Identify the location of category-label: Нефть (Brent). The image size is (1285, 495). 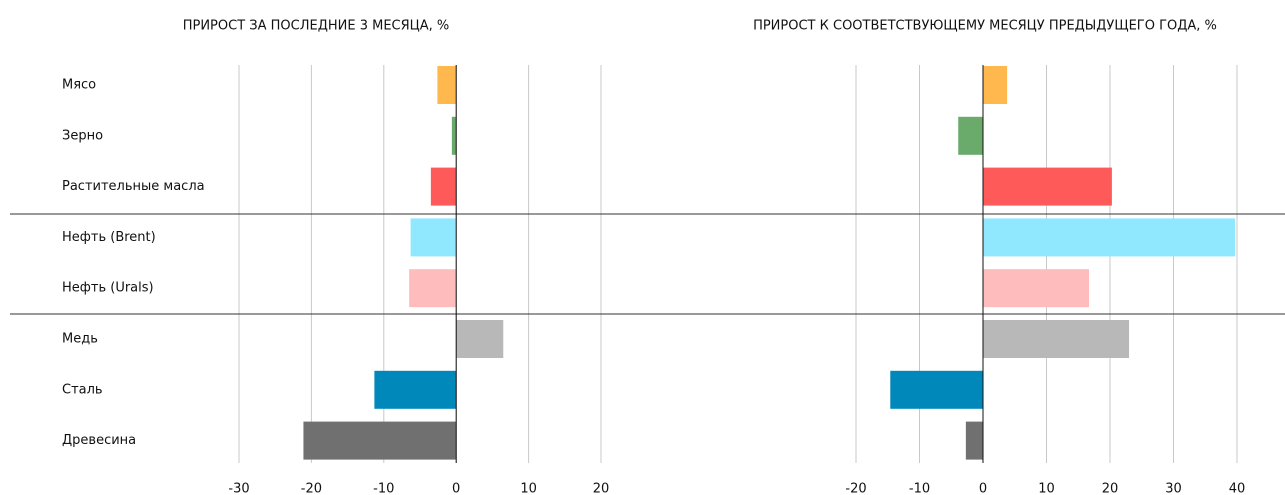
(109, 237).